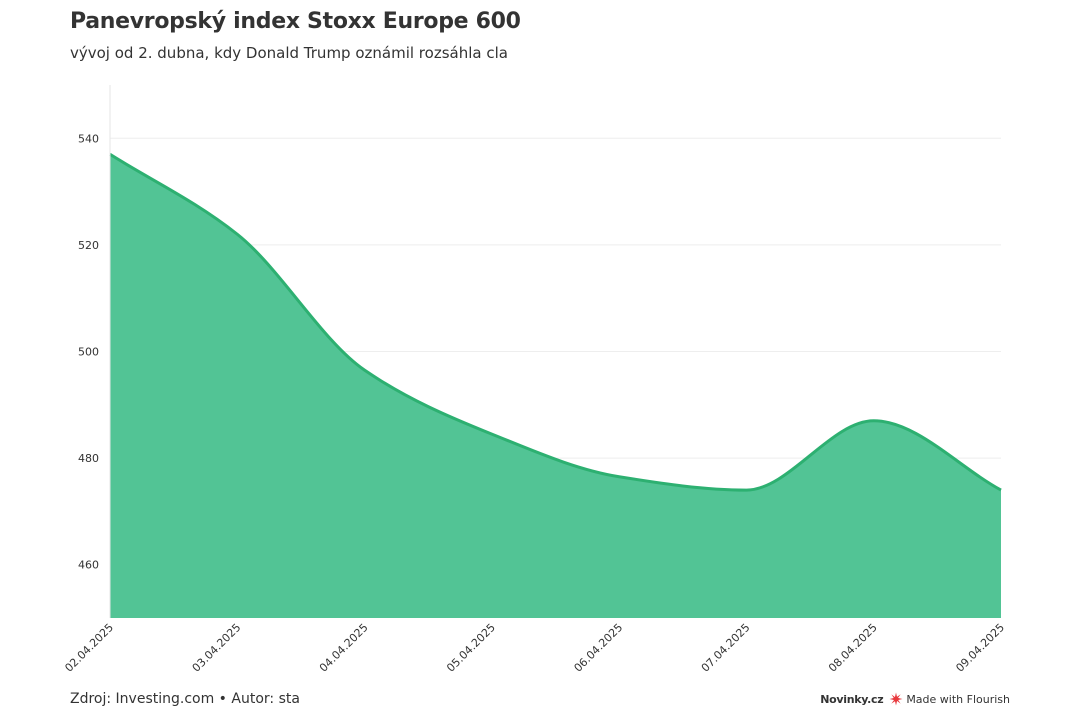 The height and width of the screenshot is (720, 1080). Describe the element at coordinates (185, 699) in the screenshot. I see `source-credit: Zdroj: Investing.com • Autor: sta` at that location.